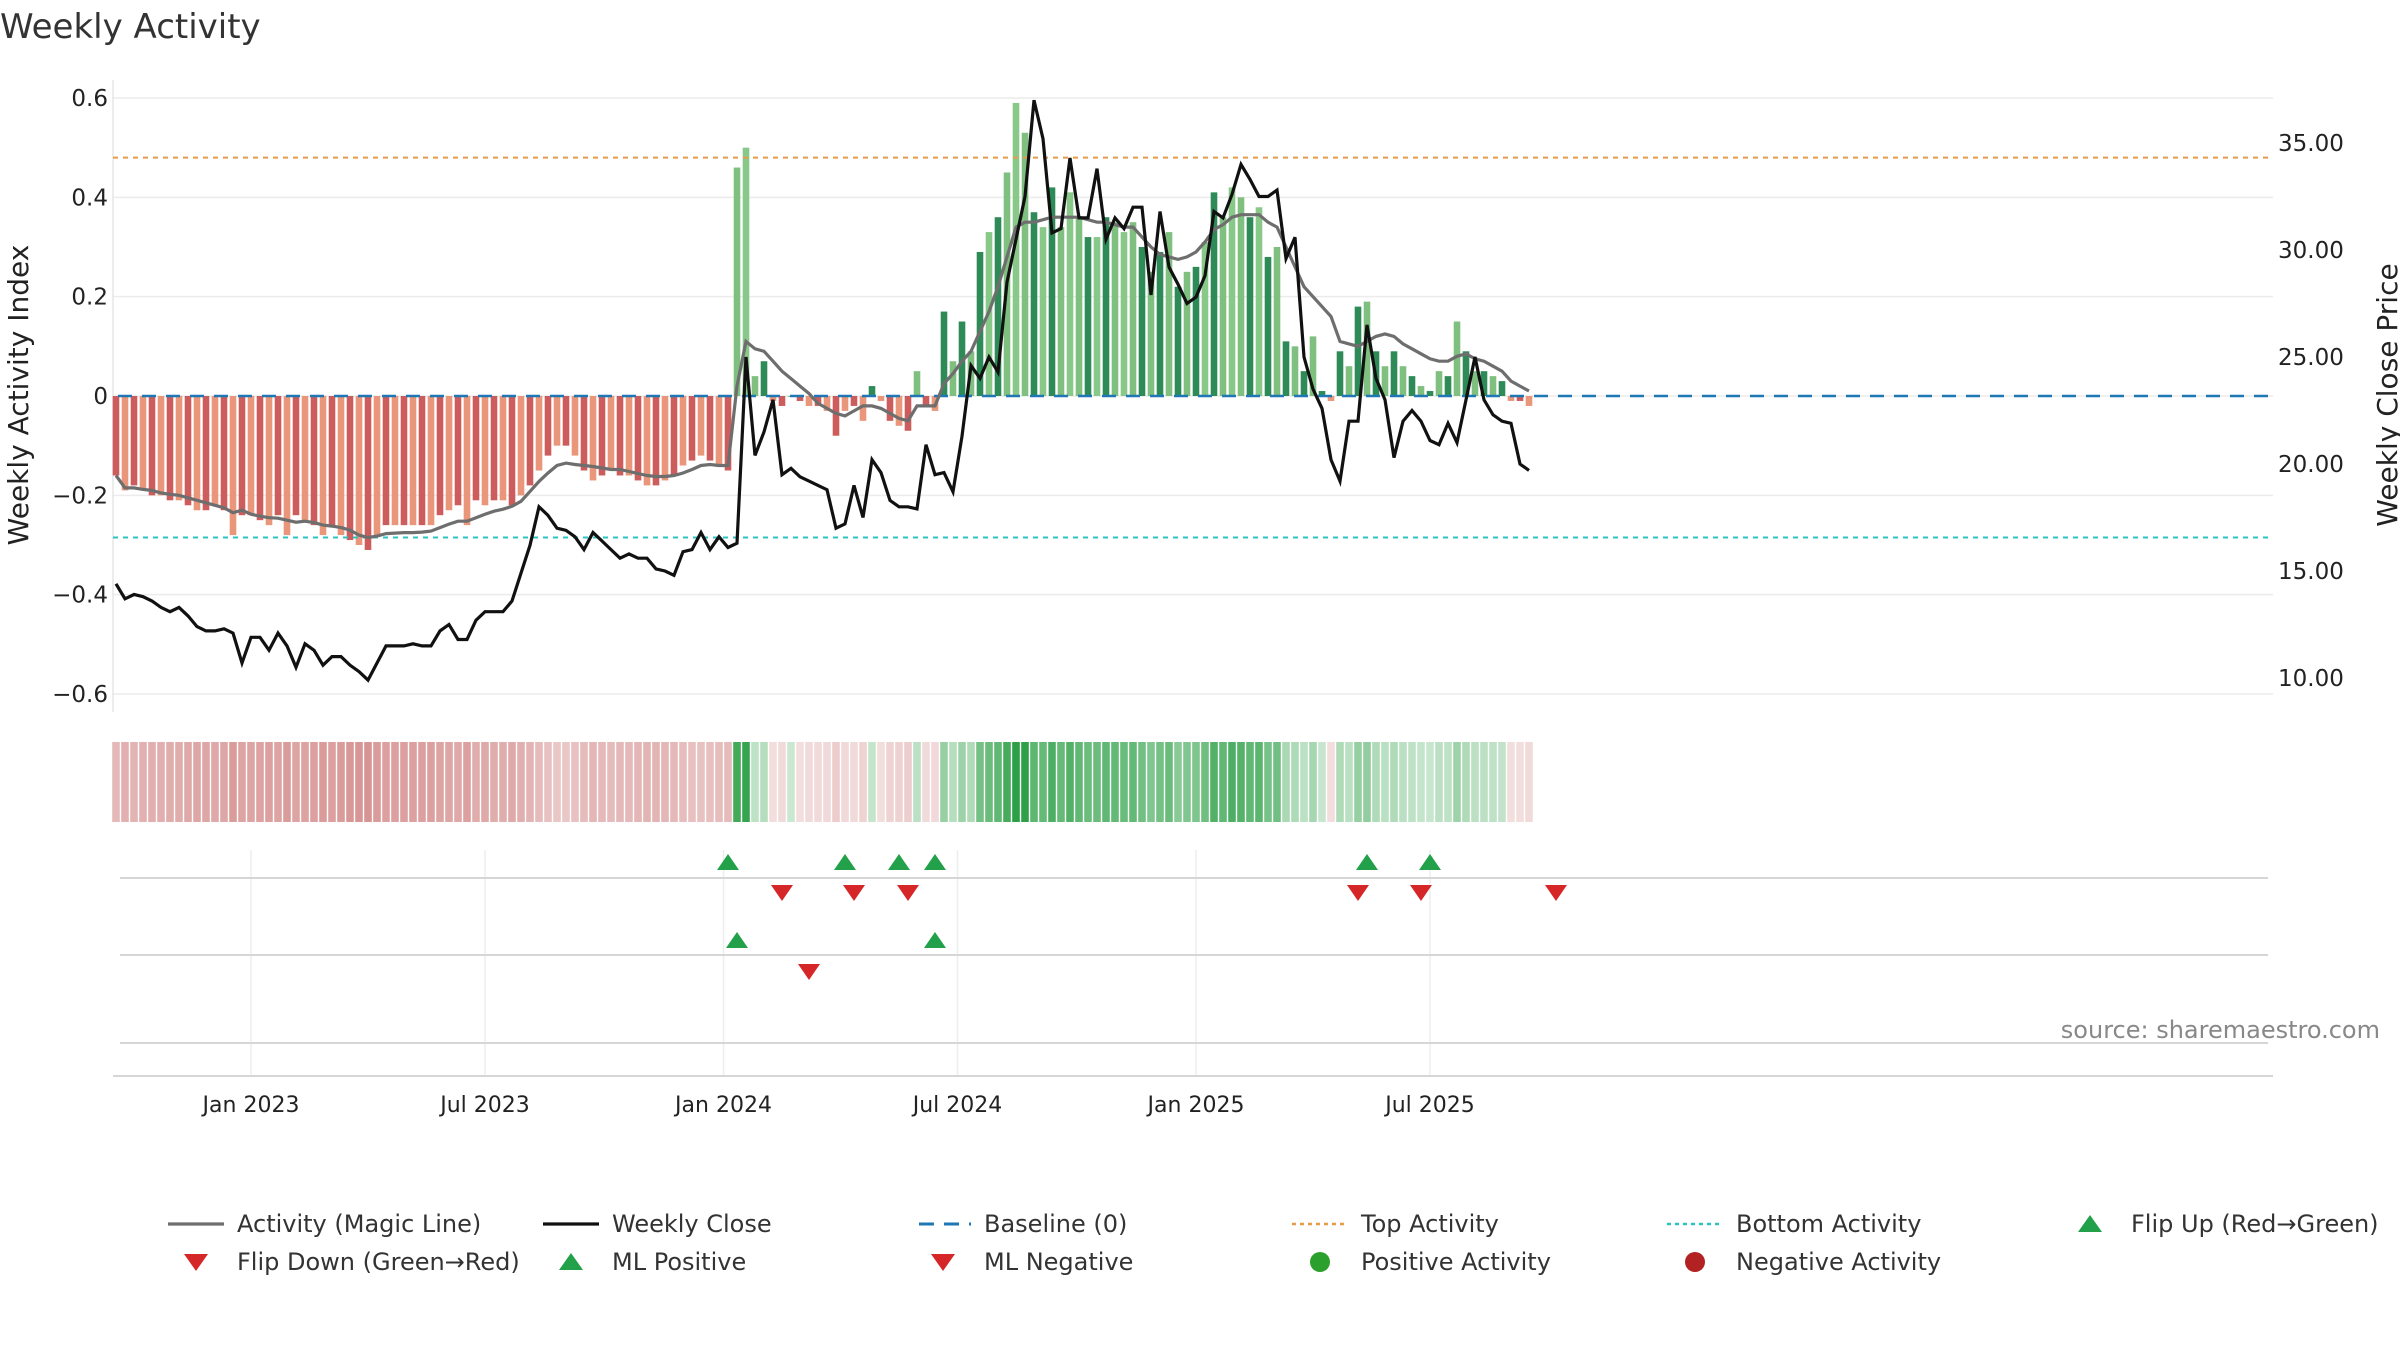 The image size is (2400, 1350). What do you see at coordinates (80, 596) in the screenshot?
I see `y-left-tick-label: −0.4` at bounding box center [80, 596].